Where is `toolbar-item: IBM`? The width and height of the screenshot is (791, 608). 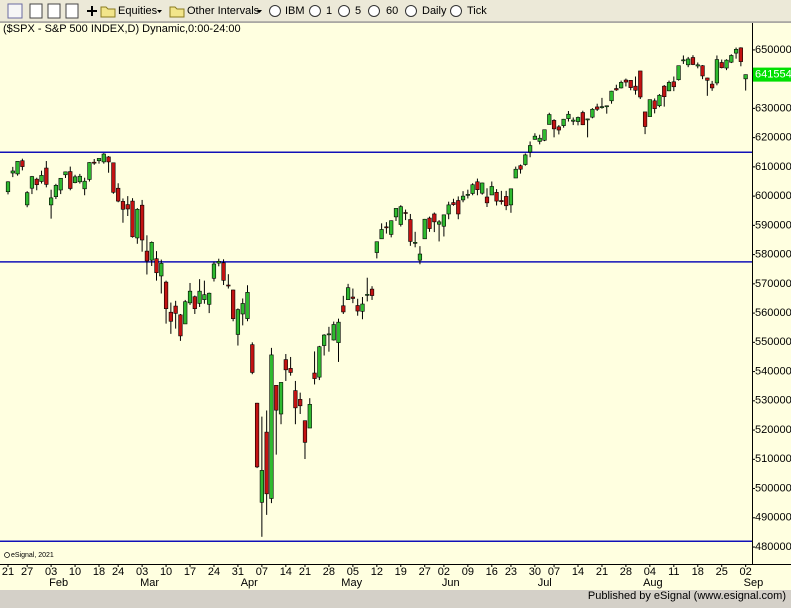 toolbar-item: IBM is located at coordinates (295, 11).